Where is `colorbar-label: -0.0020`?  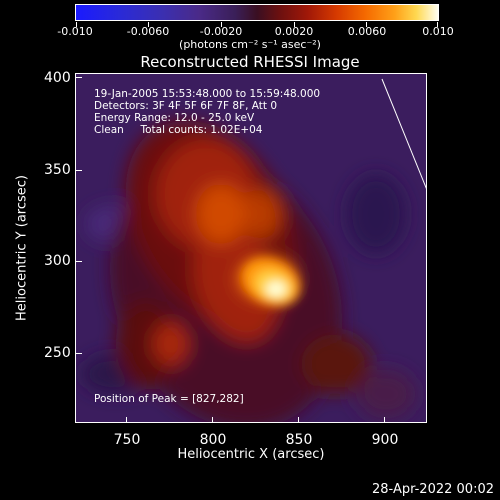
colorbar-label: -0.0020 is located at coordinates (221, 31).